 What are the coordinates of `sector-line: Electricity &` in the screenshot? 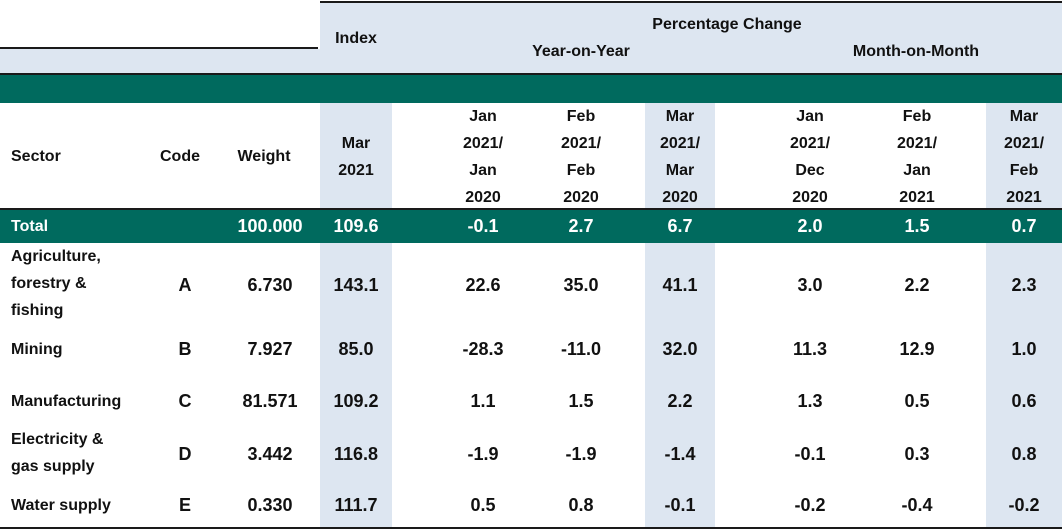 It's located at (57, 439).